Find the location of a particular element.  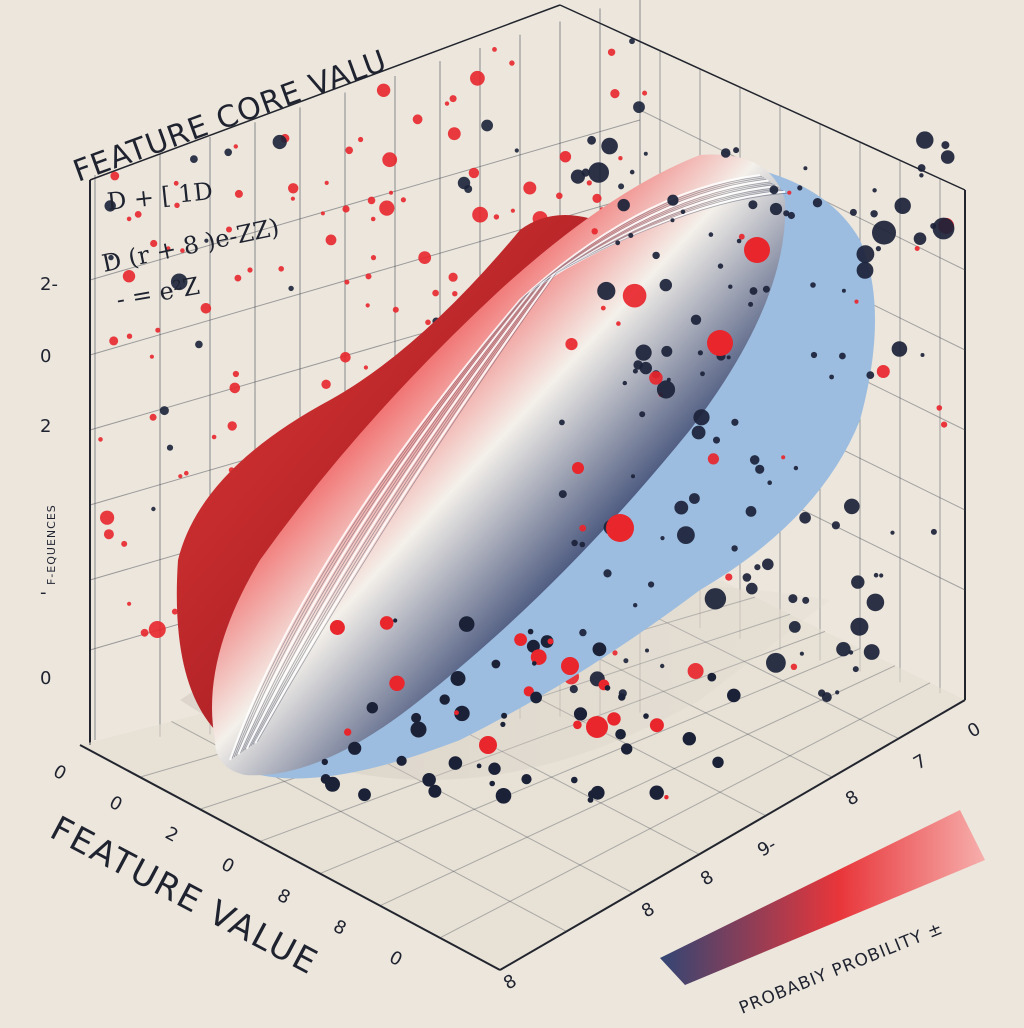

tick-label-y: 8 is located at coordinates (852, 798).